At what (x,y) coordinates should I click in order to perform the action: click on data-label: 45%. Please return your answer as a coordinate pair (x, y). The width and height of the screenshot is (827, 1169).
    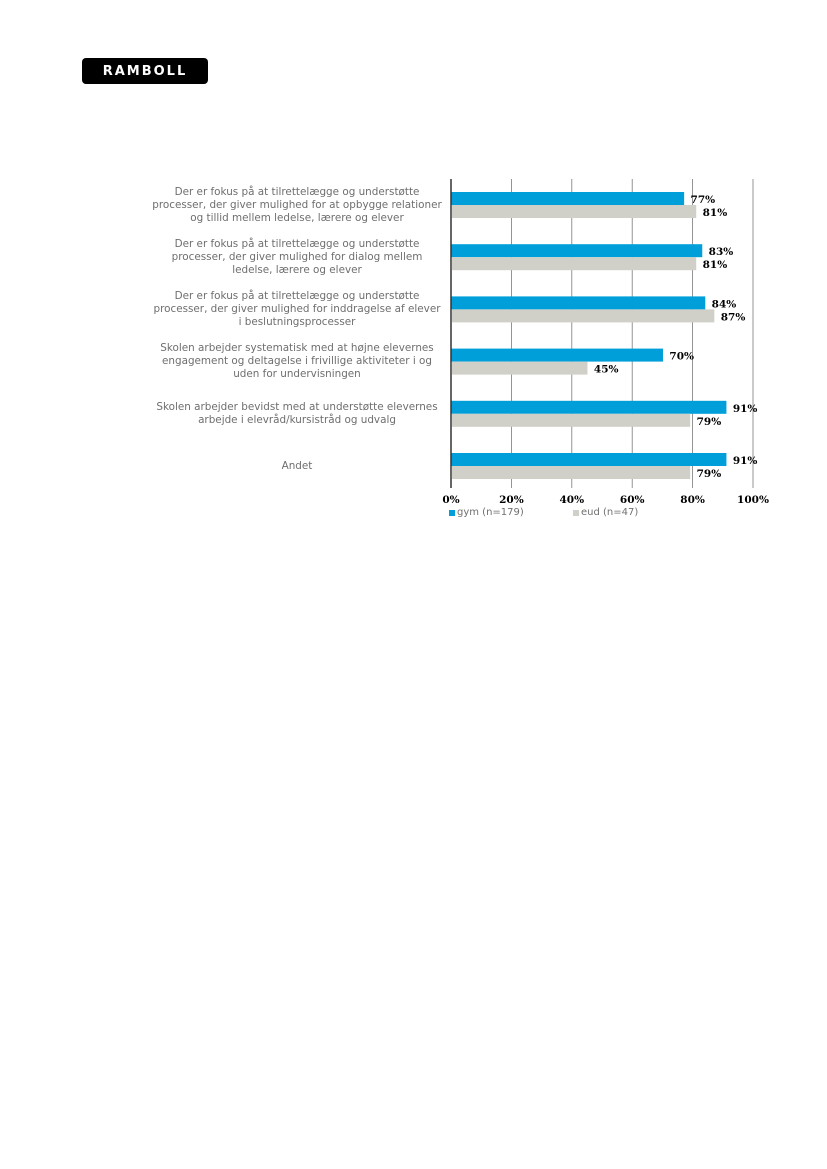
    Looking at the image, I should click on (606, 370).